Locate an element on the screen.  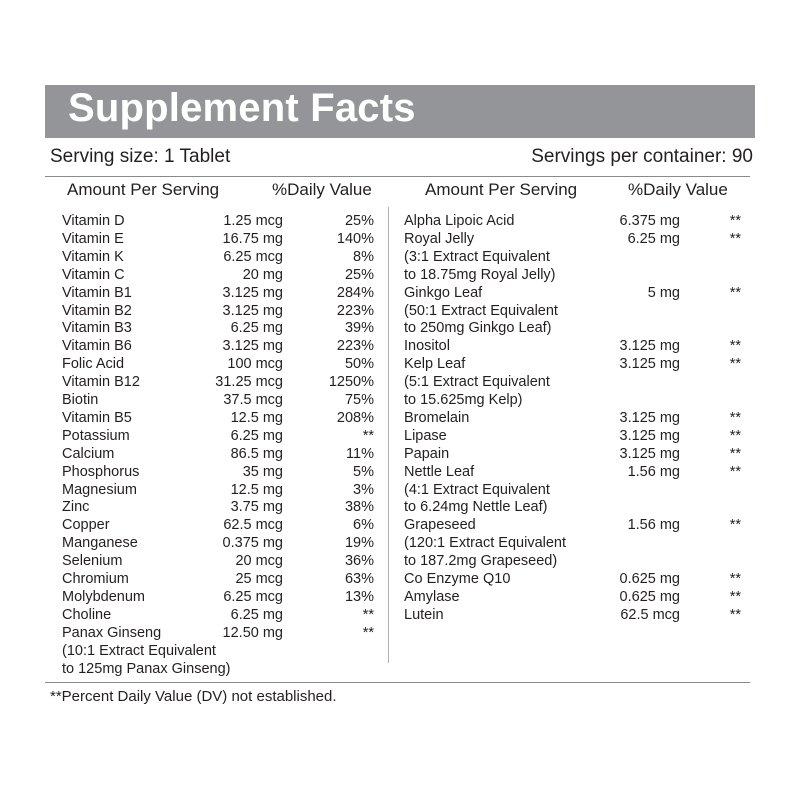
nutrient-row: Grapeseed 1.56 mg ** is located at coordinates (400, 525).